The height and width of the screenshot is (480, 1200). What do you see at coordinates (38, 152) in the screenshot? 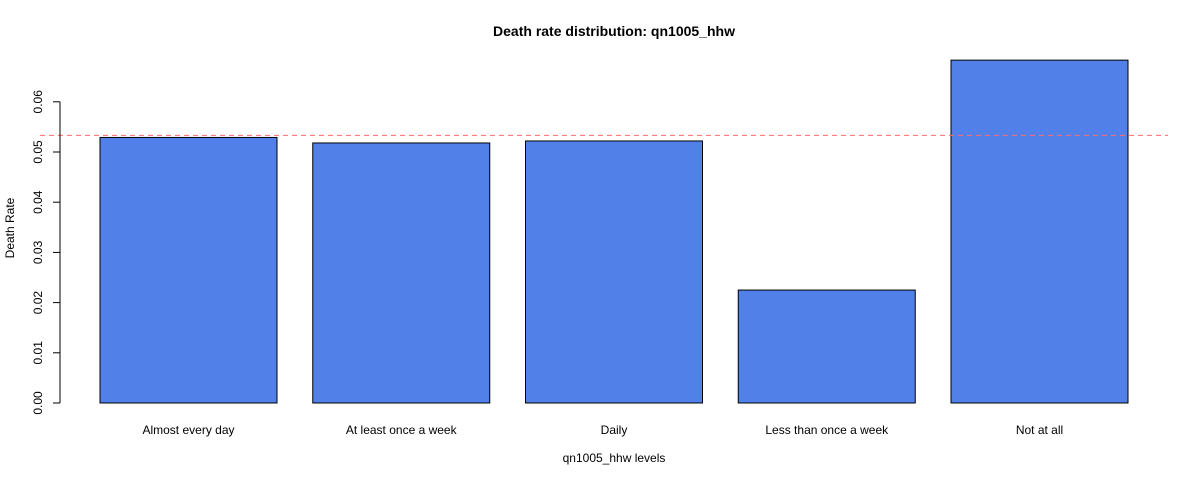
I see `y-tick-label: 0.05` at bounding box center [38, 152].